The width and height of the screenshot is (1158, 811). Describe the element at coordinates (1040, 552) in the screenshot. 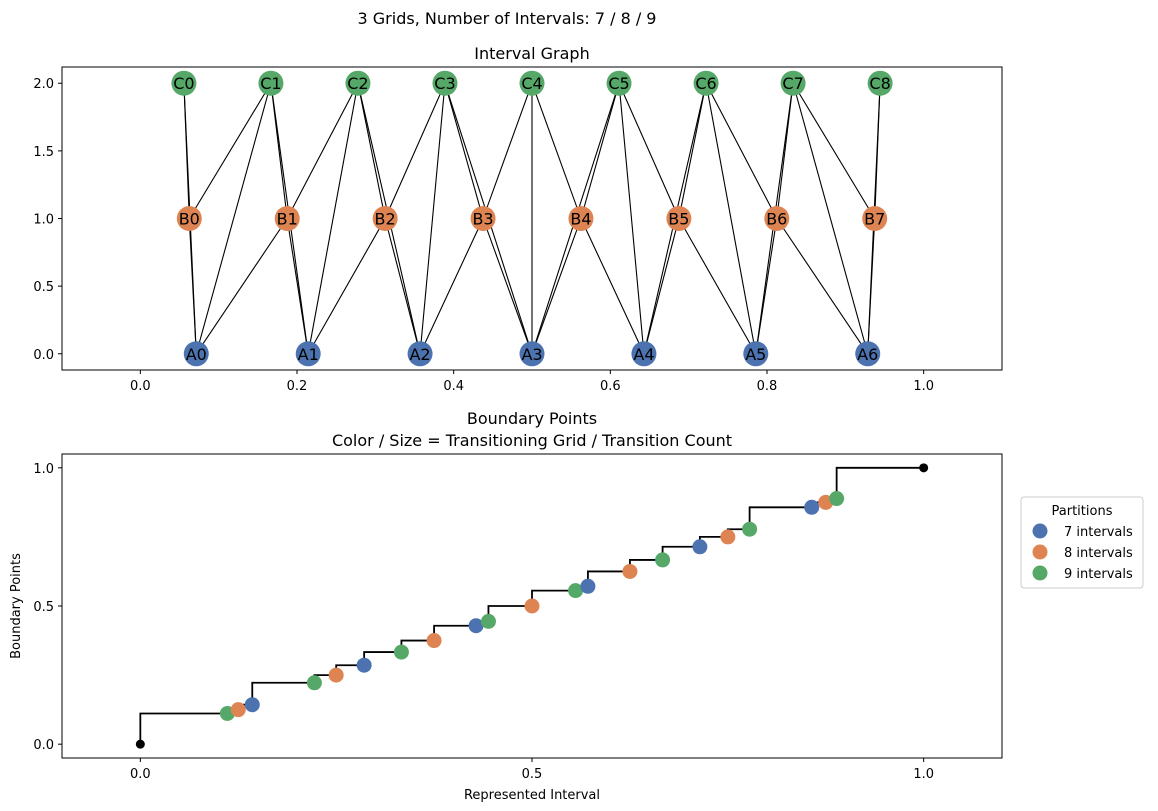

I see `legend-marker-grid_b` at that location.